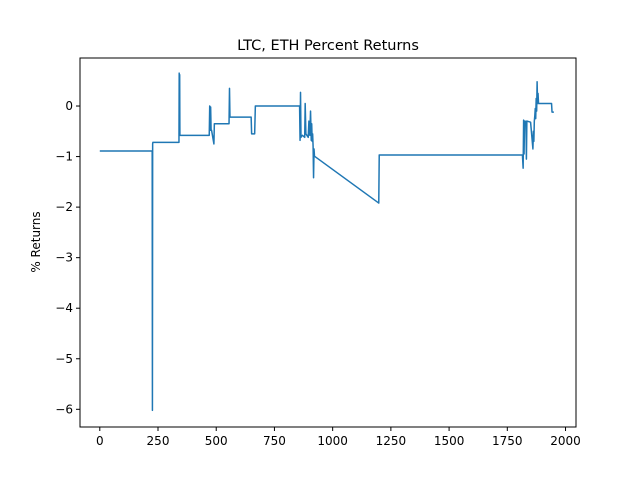 The height and width of the screenshot is (480, 640). Describe the element at coordinates (328, 46) in the screenshot. I see `chart-title: LTC, ETH Percent Returns` at that location.